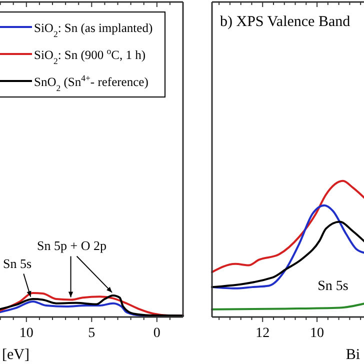 The height and width of the screenshot is (364, 364). What do you see at coordinates (285, 22) in the screenshot?
I see `chart-title: b) XPS Valence Band` at bounding box center [285, 22].